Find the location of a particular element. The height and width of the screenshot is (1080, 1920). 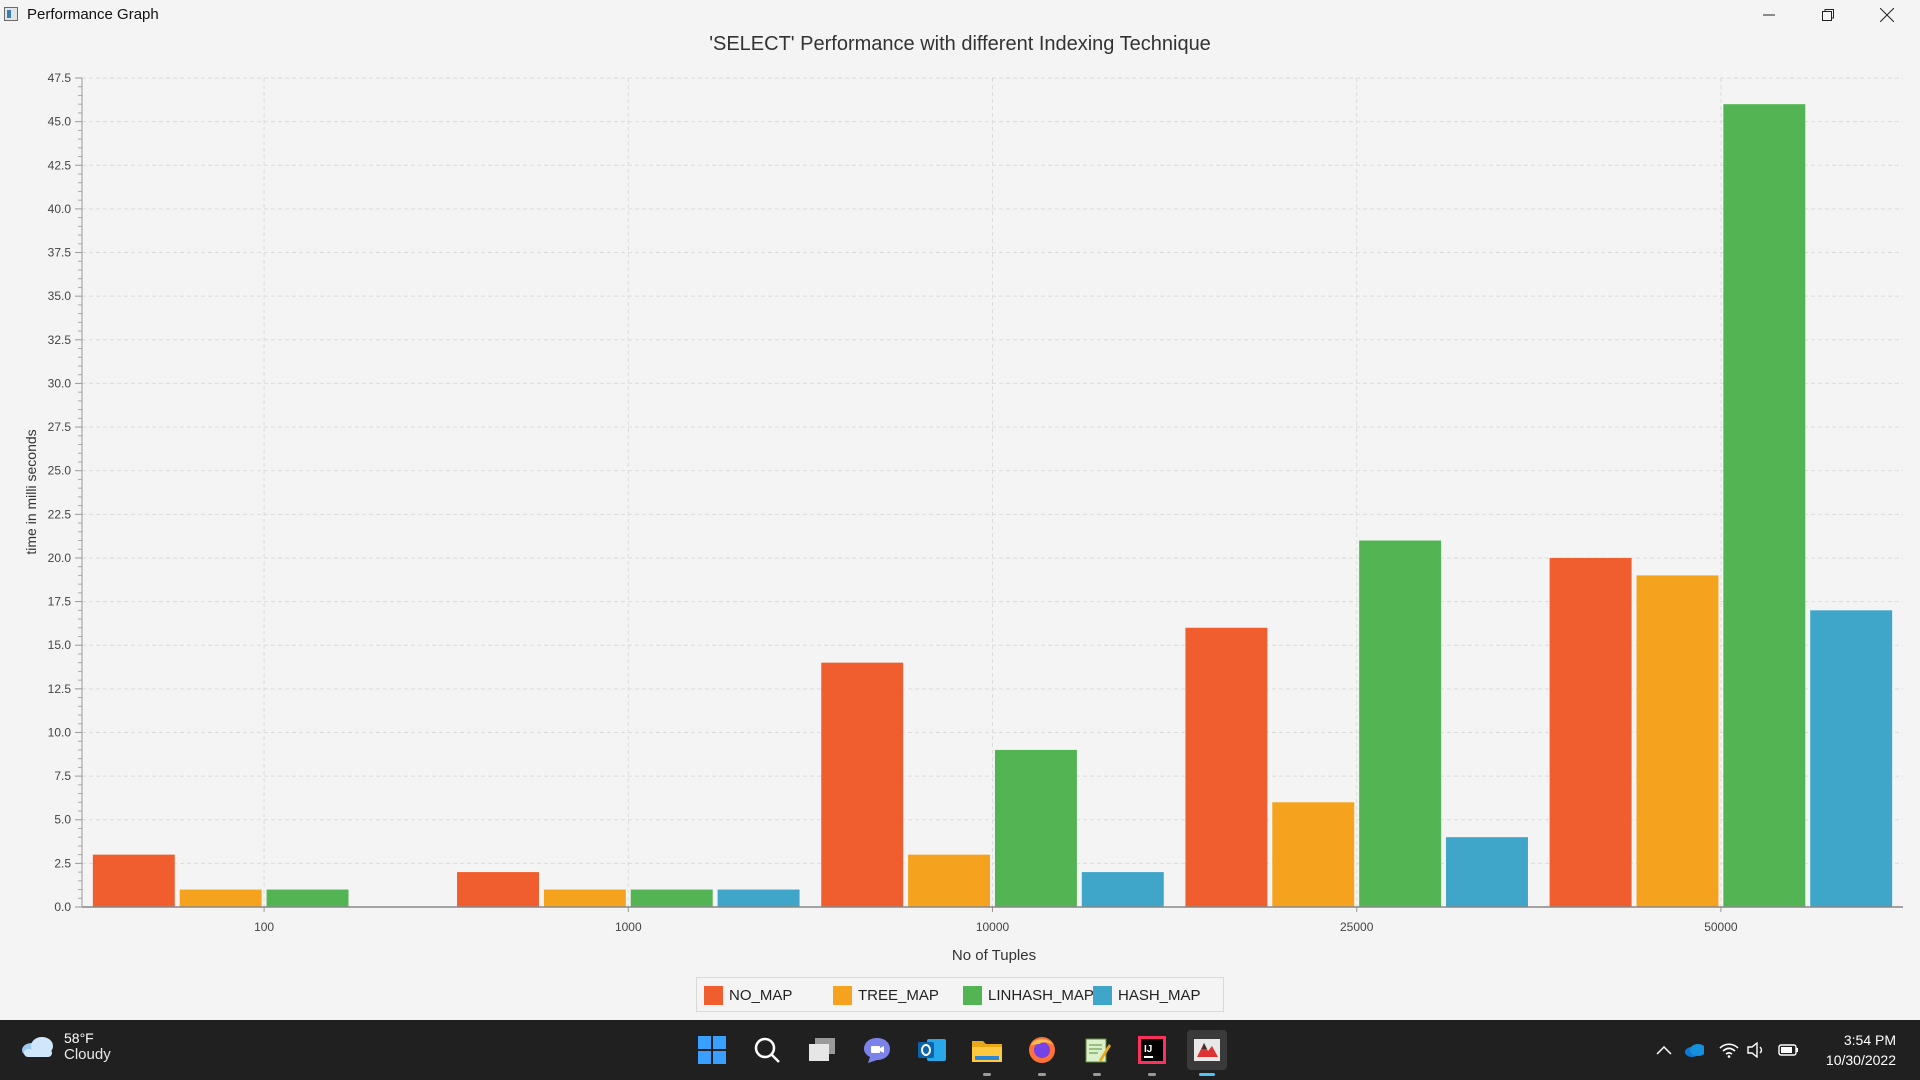

intellij-icon: IJ is located at coordinates (1152, 1050).